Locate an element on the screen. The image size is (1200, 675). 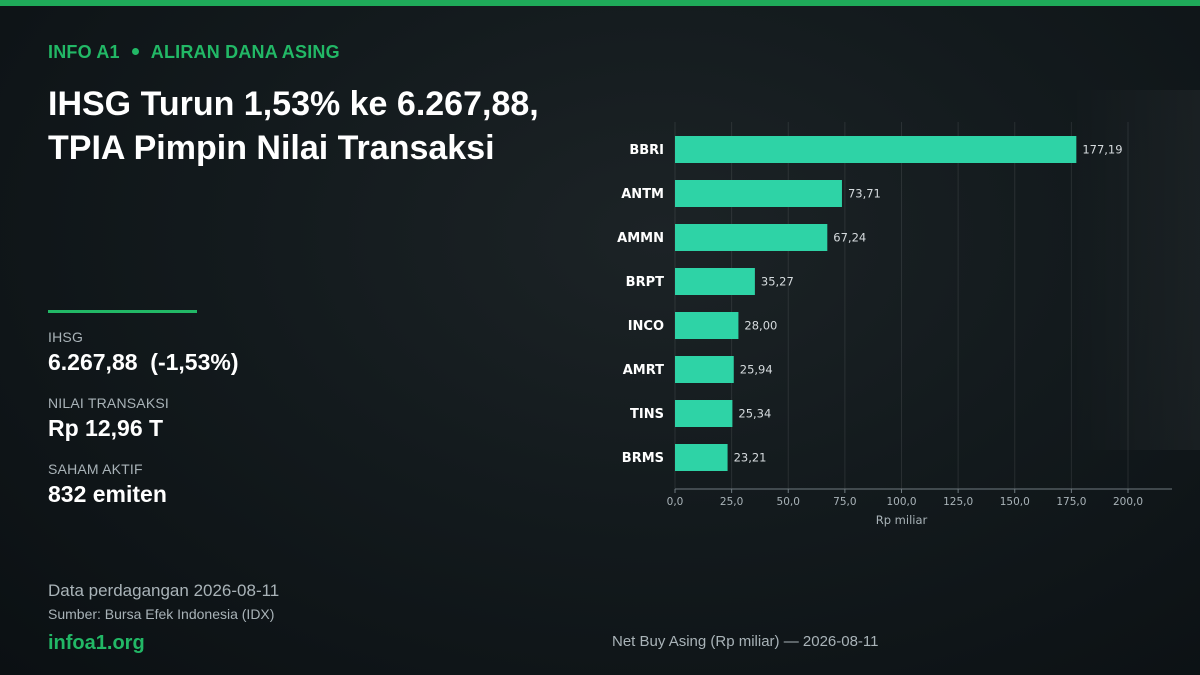
value-label: 25,34 is located at coordinates (754, 414).